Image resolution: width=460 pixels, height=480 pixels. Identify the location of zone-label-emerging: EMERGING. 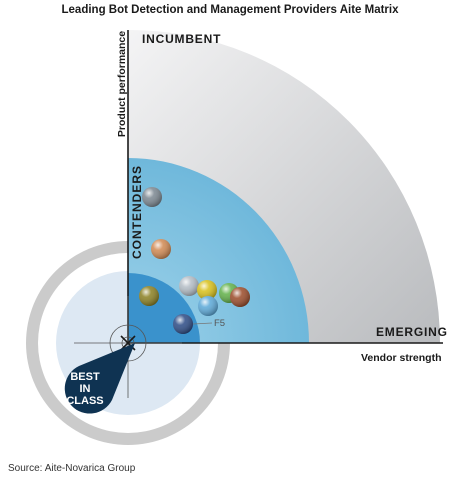
(412, 332).